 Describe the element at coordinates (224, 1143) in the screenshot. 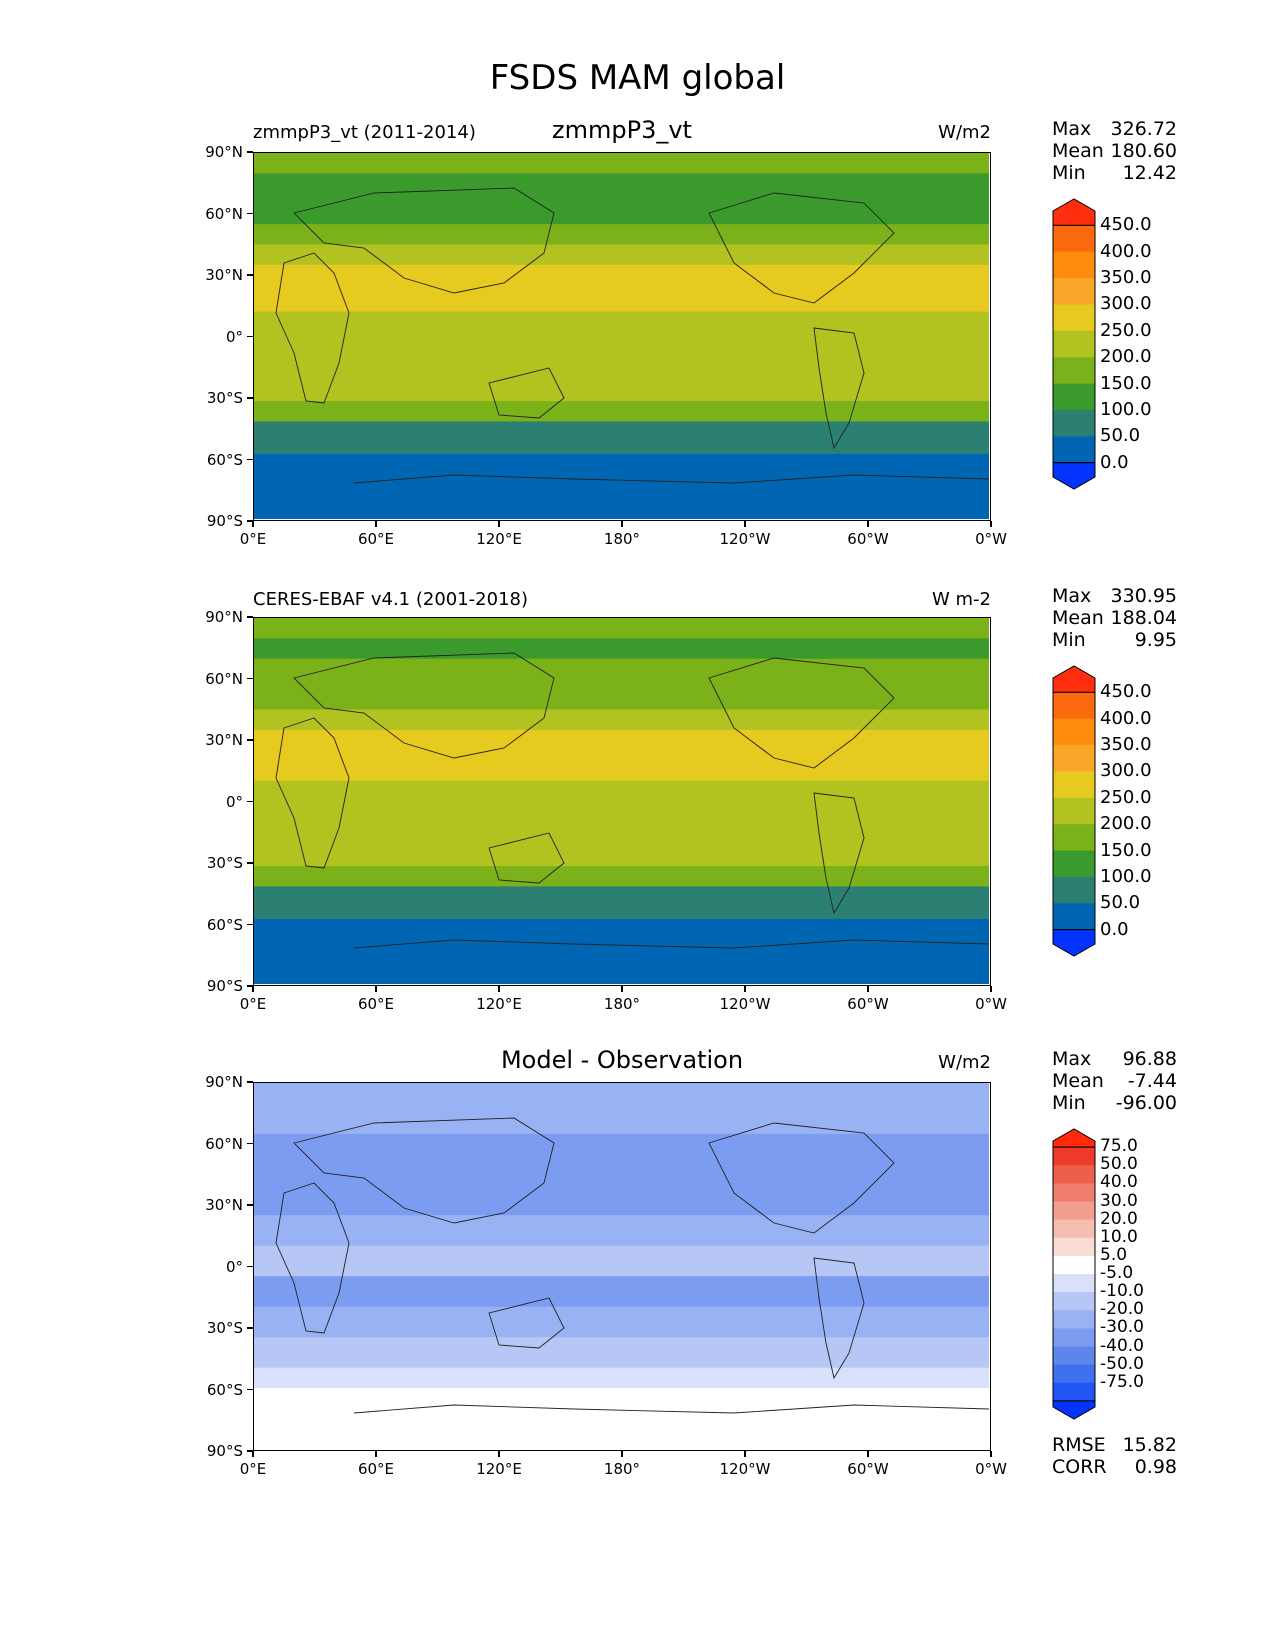

I see `y-tick-label: 60°N` at that location.